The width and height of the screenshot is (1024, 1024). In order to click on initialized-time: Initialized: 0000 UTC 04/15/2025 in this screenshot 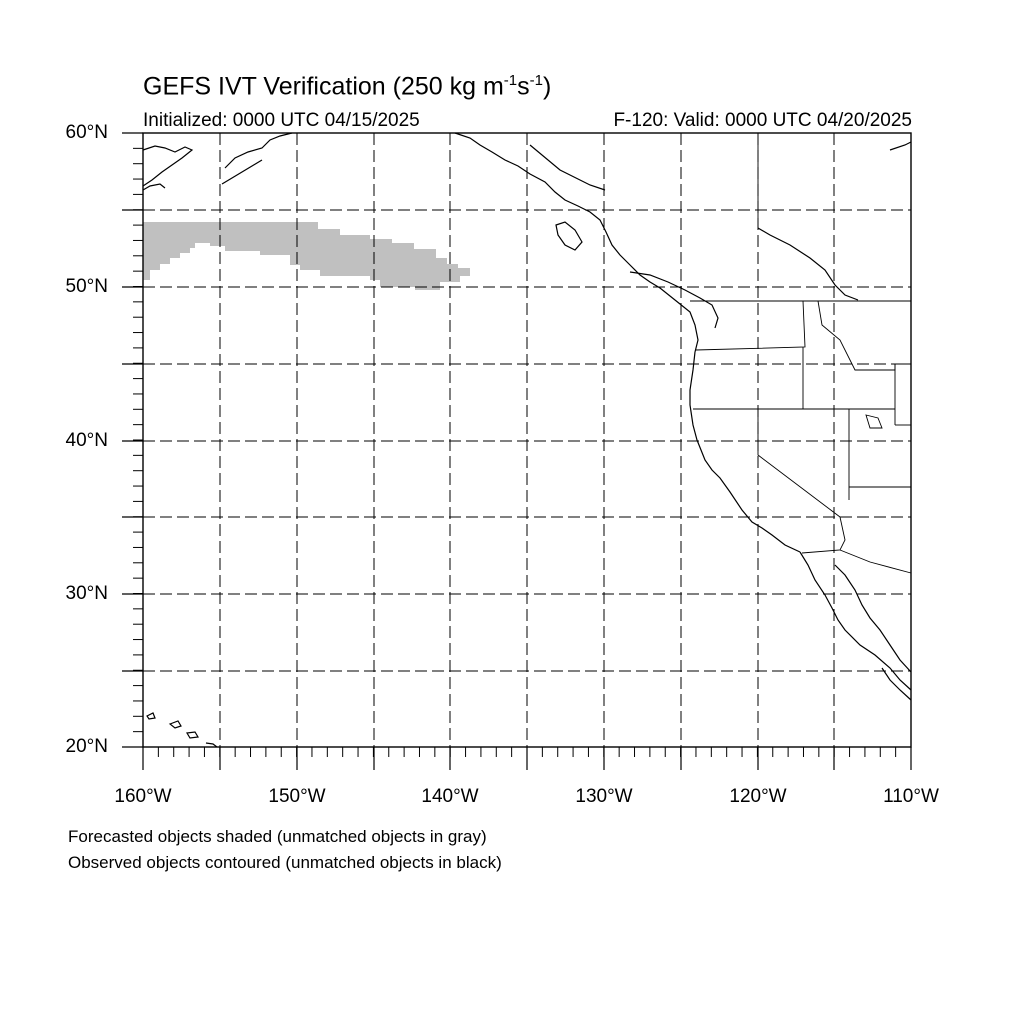, I will do `click(281, 120)`.